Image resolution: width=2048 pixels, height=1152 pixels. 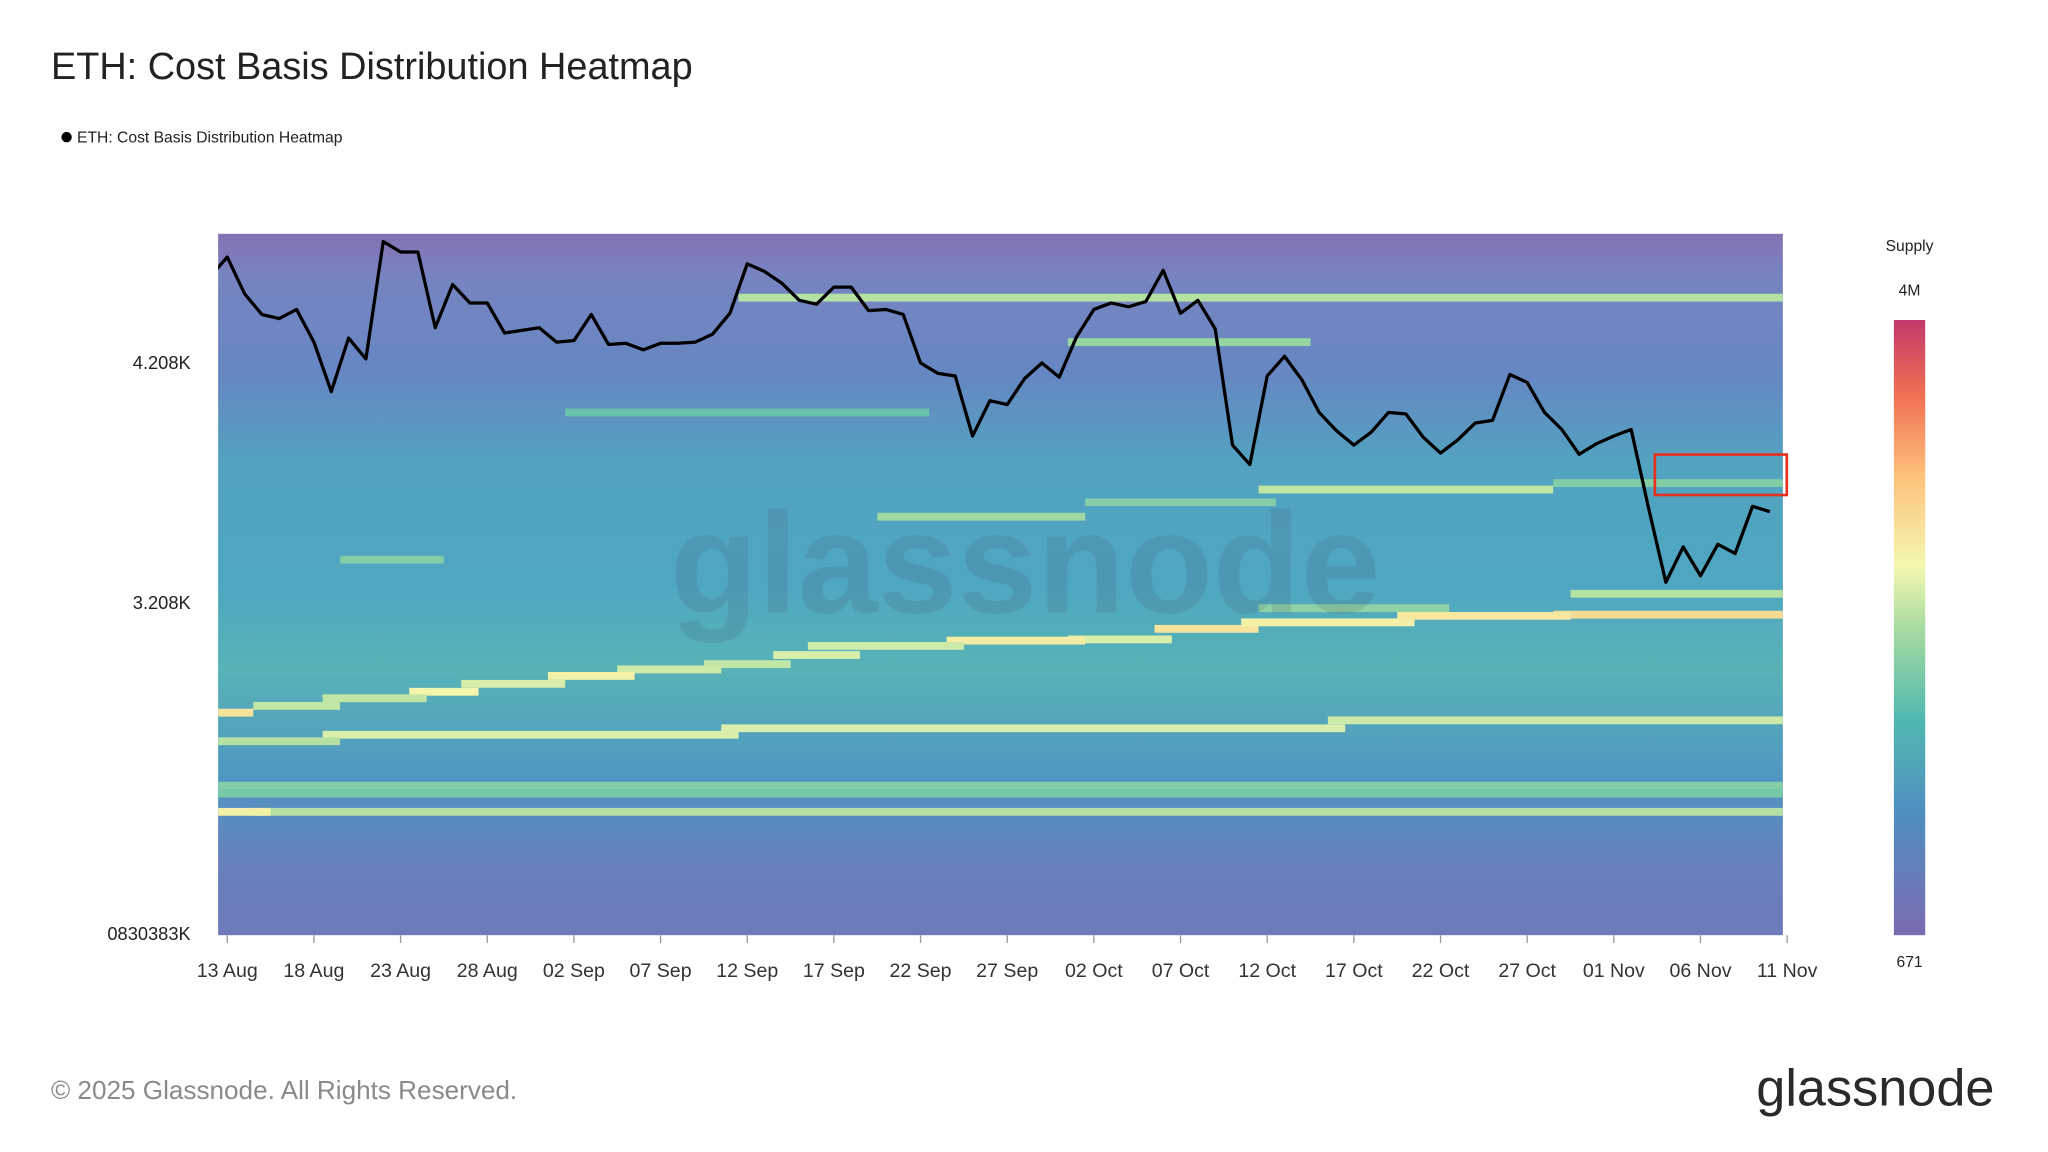 What do you see at coordinates (487, 971) in the screenshot?
I see `x-tick-label: 28 Aug` at bounding box center [487, 971].